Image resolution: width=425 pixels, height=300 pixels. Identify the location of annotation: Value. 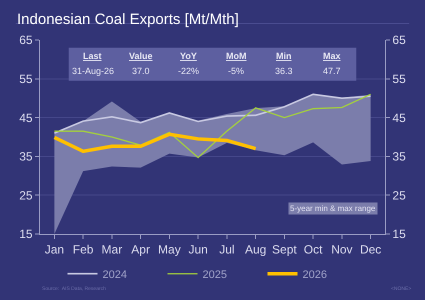
(141, 56).